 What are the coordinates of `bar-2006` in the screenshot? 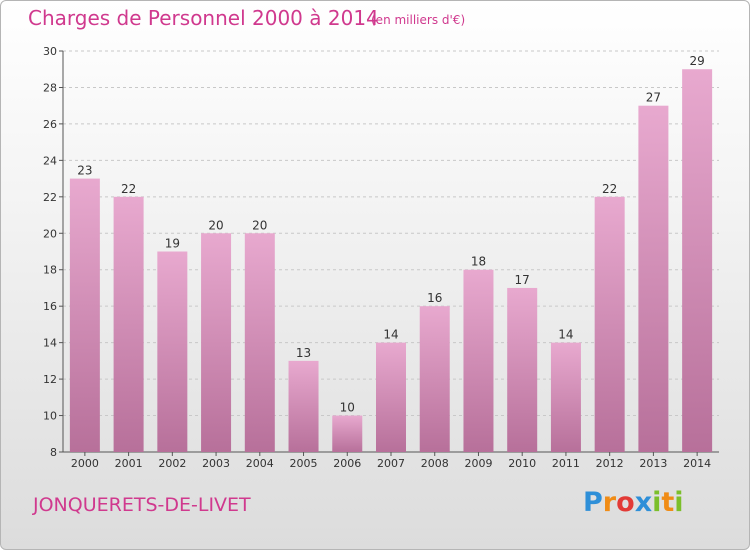 It's located at (347, 433).